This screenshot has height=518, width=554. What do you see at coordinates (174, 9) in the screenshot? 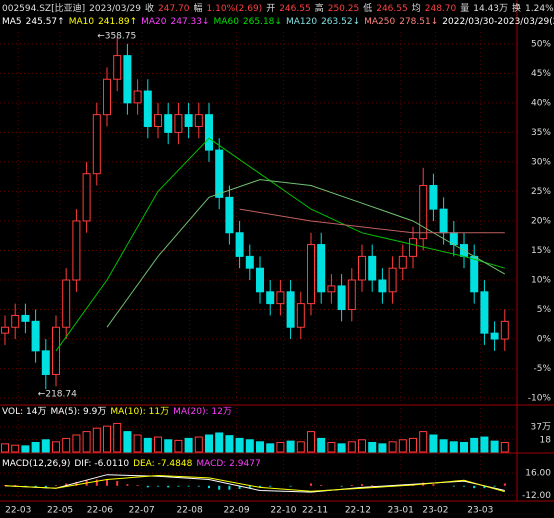
I see `quote-row-item: 247.70` at bounding box center [174, 9].